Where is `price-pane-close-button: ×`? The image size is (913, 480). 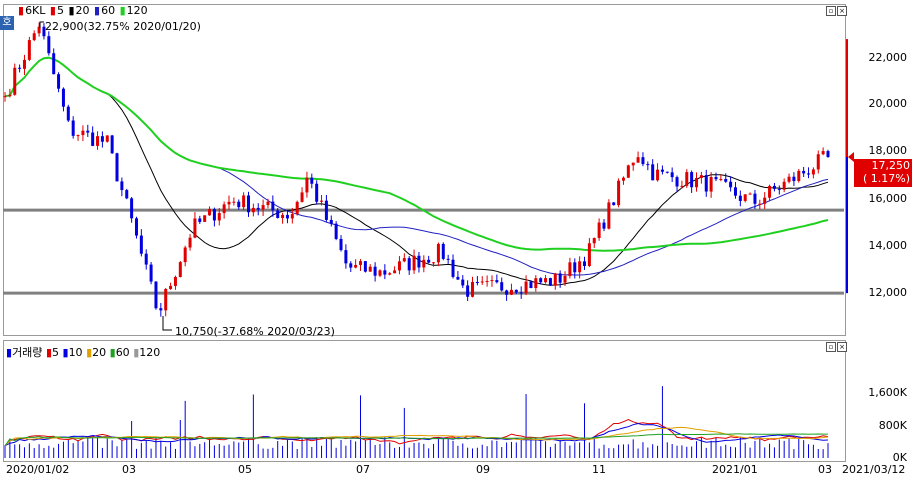
price-pane-close-button: × is located at coordinates (842, 11).